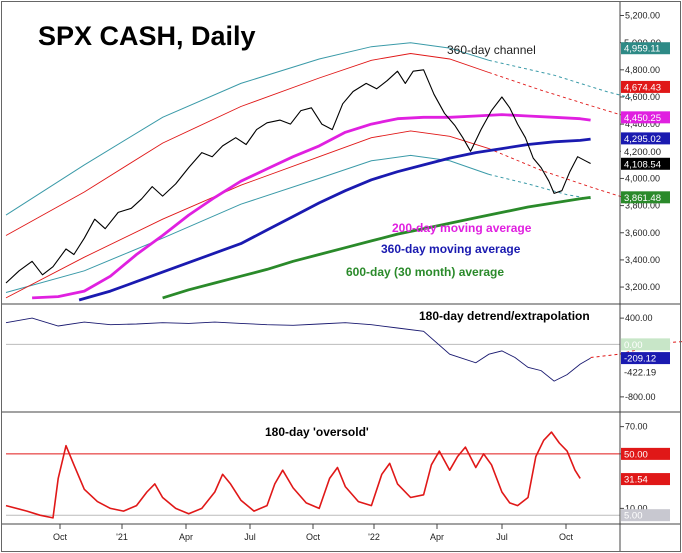 The image size is (682, 553). What do you see at coordinates (642, 164) in the screenshot?
I see `price-tag-label: 4,108.54` at bounding box center [642, 164].